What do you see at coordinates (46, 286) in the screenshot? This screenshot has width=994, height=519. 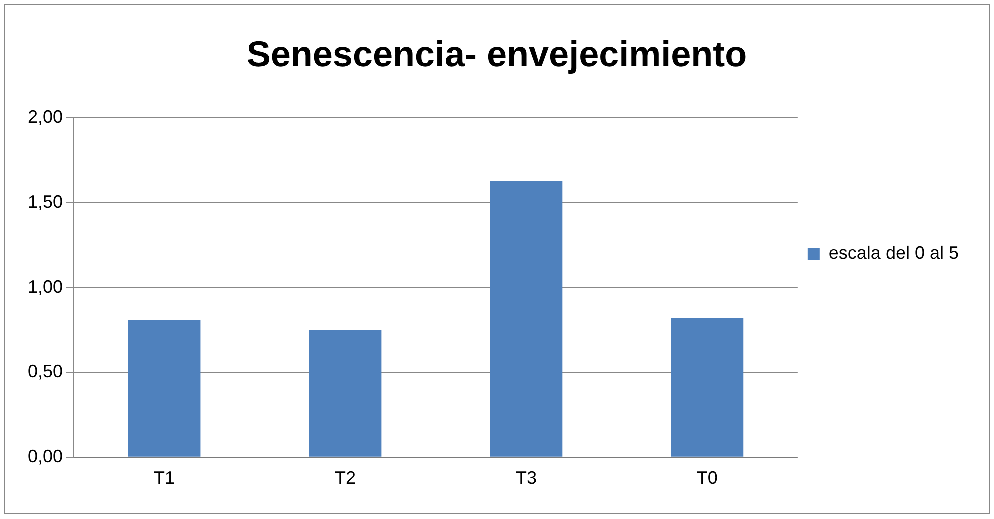 I see `y-tick-label: 1,00` at bounding box center [46, 286].